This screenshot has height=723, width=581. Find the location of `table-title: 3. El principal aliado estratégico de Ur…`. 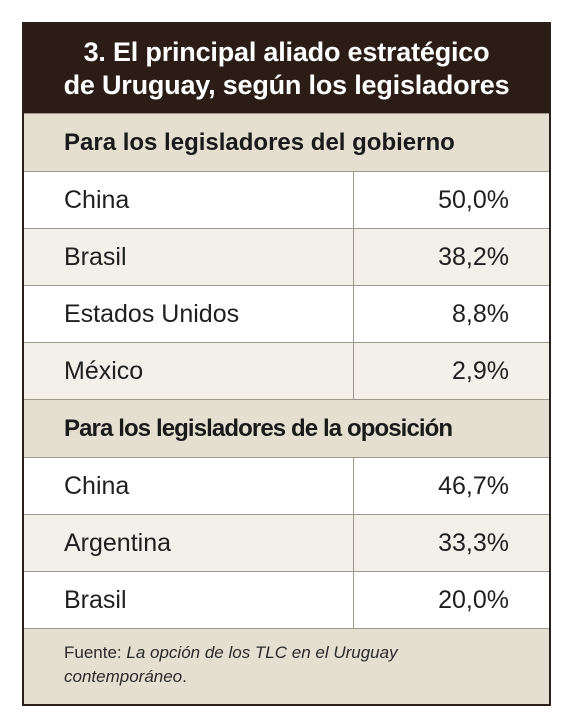

table-title: 3. El principal aliado estratégico de Ur… is located at coordinates (286, 68).